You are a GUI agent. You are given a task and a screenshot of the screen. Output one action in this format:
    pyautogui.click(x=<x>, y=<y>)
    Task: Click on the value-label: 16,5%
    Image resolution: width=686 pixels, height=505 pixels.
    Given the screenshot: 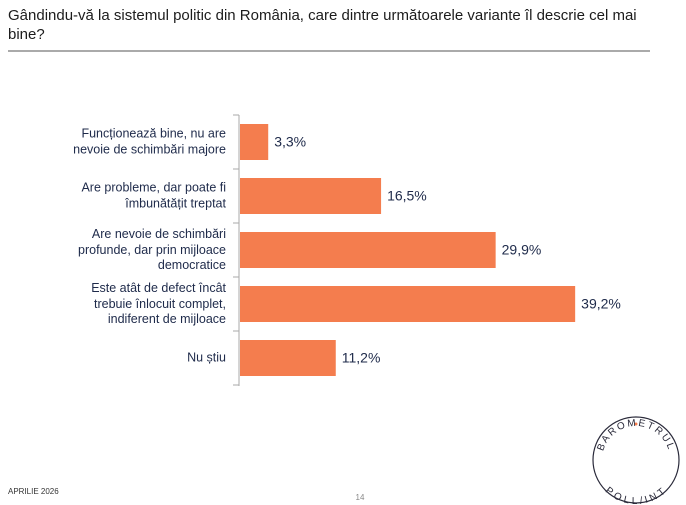 What is the action you would take?
    pyautogui.click(x=407, y=196)
    